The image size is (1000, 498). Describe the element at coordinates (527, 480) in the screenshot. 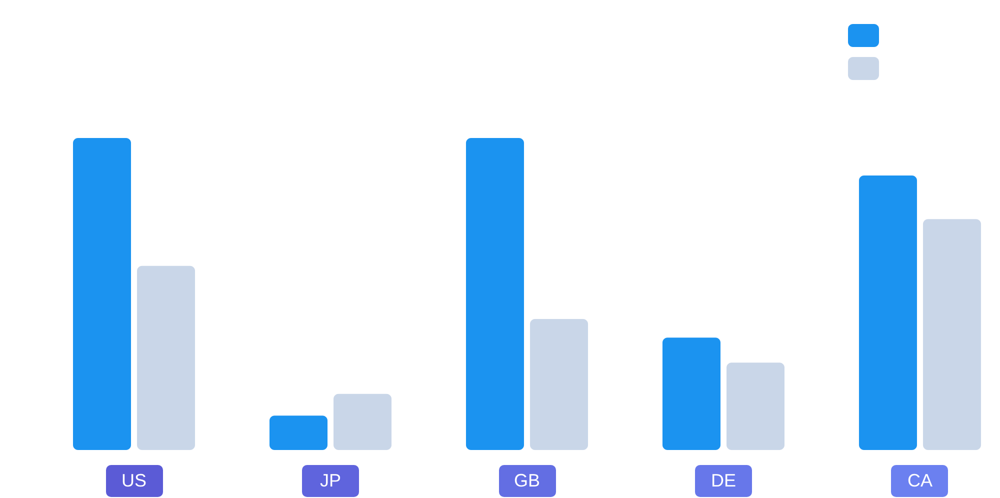

I see `x-tick-label: GB` at that location.